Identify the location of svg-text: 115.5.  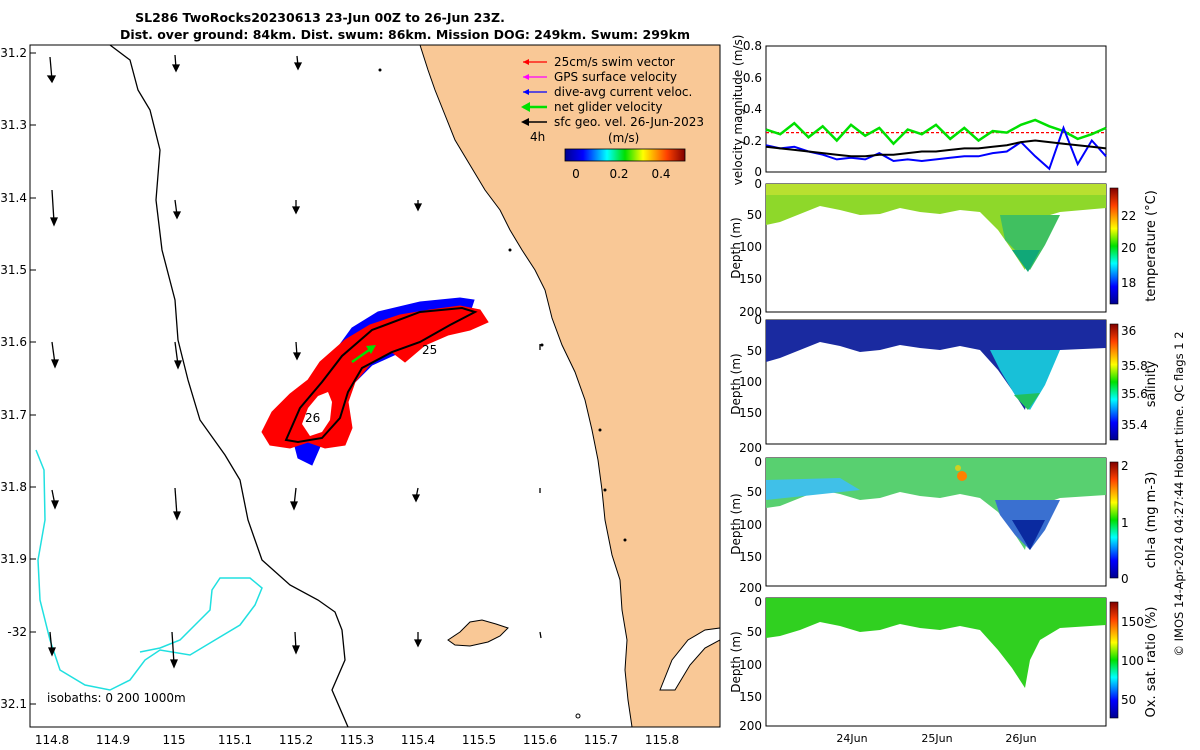
(479, 740).